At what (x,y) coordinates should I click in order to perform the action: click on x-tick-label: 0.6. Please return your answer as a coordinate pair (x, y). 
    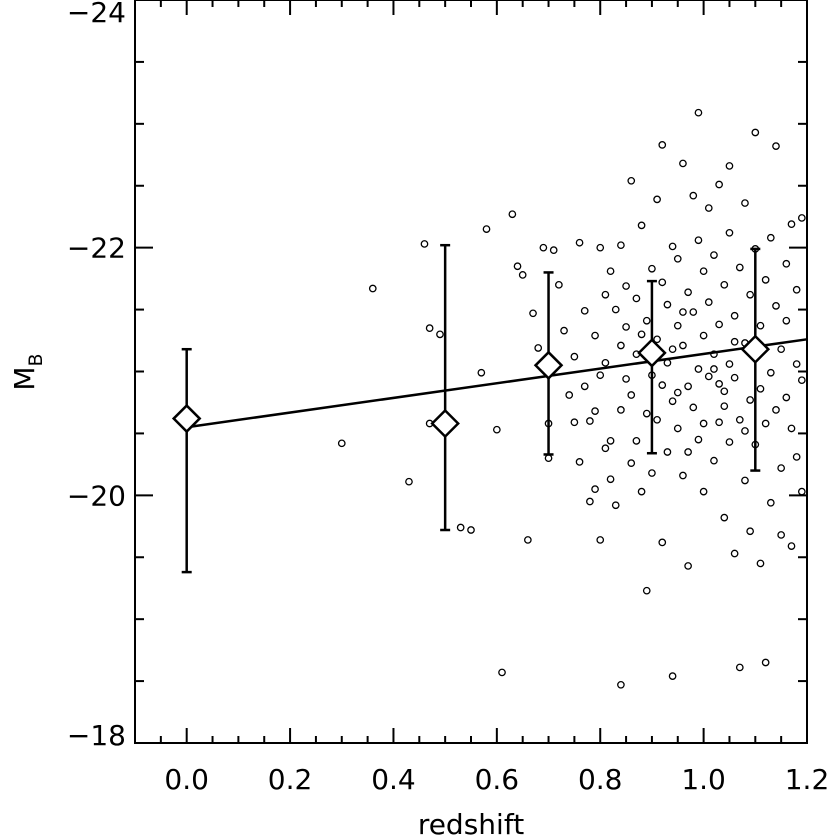
    Looking at the image, I should click on (497, 779).